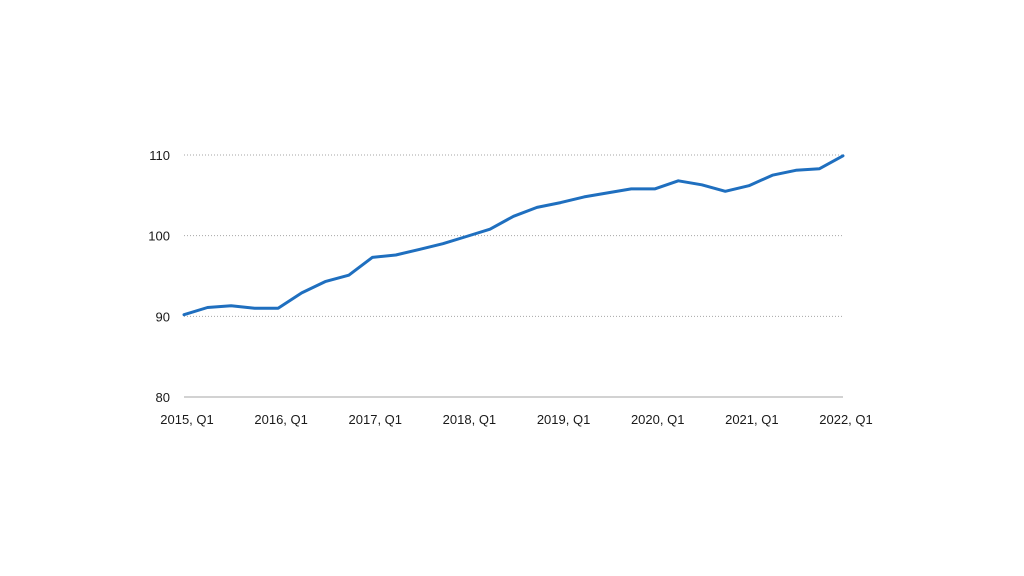 Image resolution: width=1024 pixels, height=576 pixels. I want to click on y-tick-label: 110, so click(159, 155).